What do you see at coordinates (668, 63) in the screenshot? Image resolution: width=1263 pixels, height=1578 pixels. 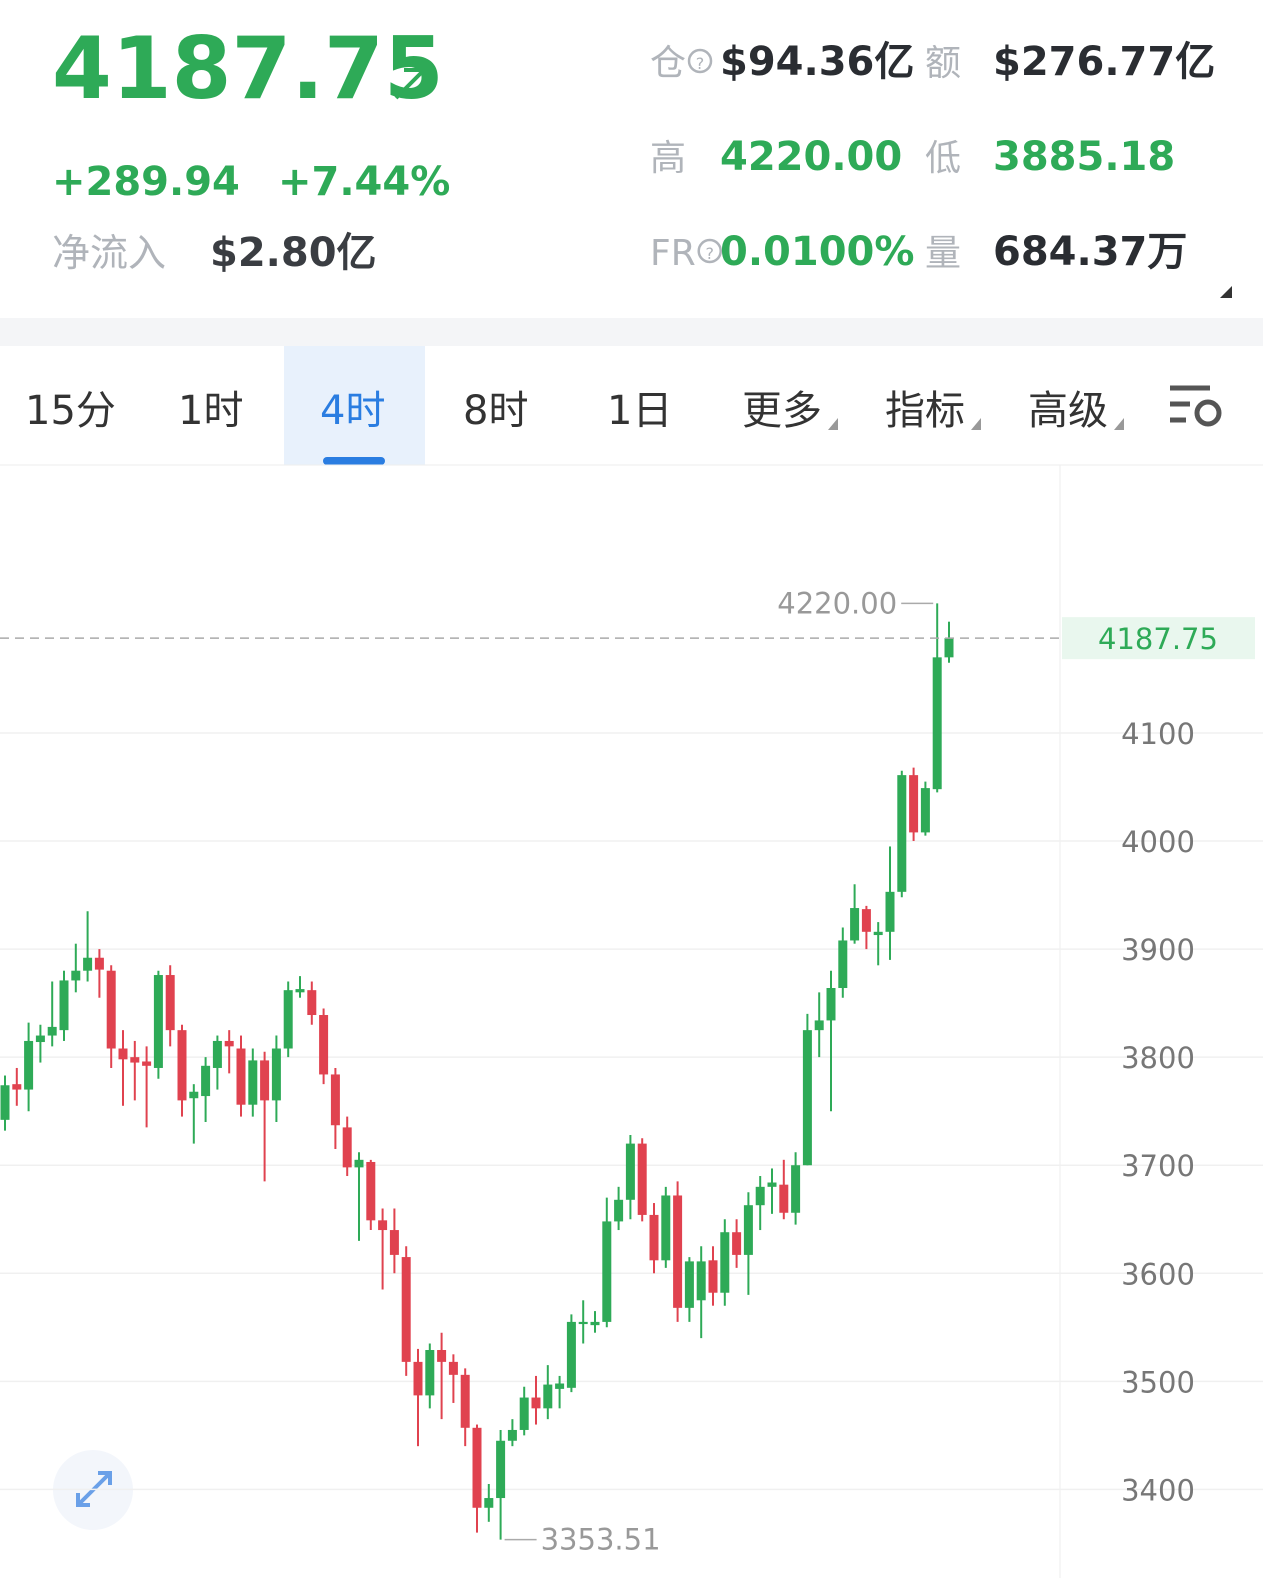 I see `stat-label: 仓` at bounding box center [668, 63].